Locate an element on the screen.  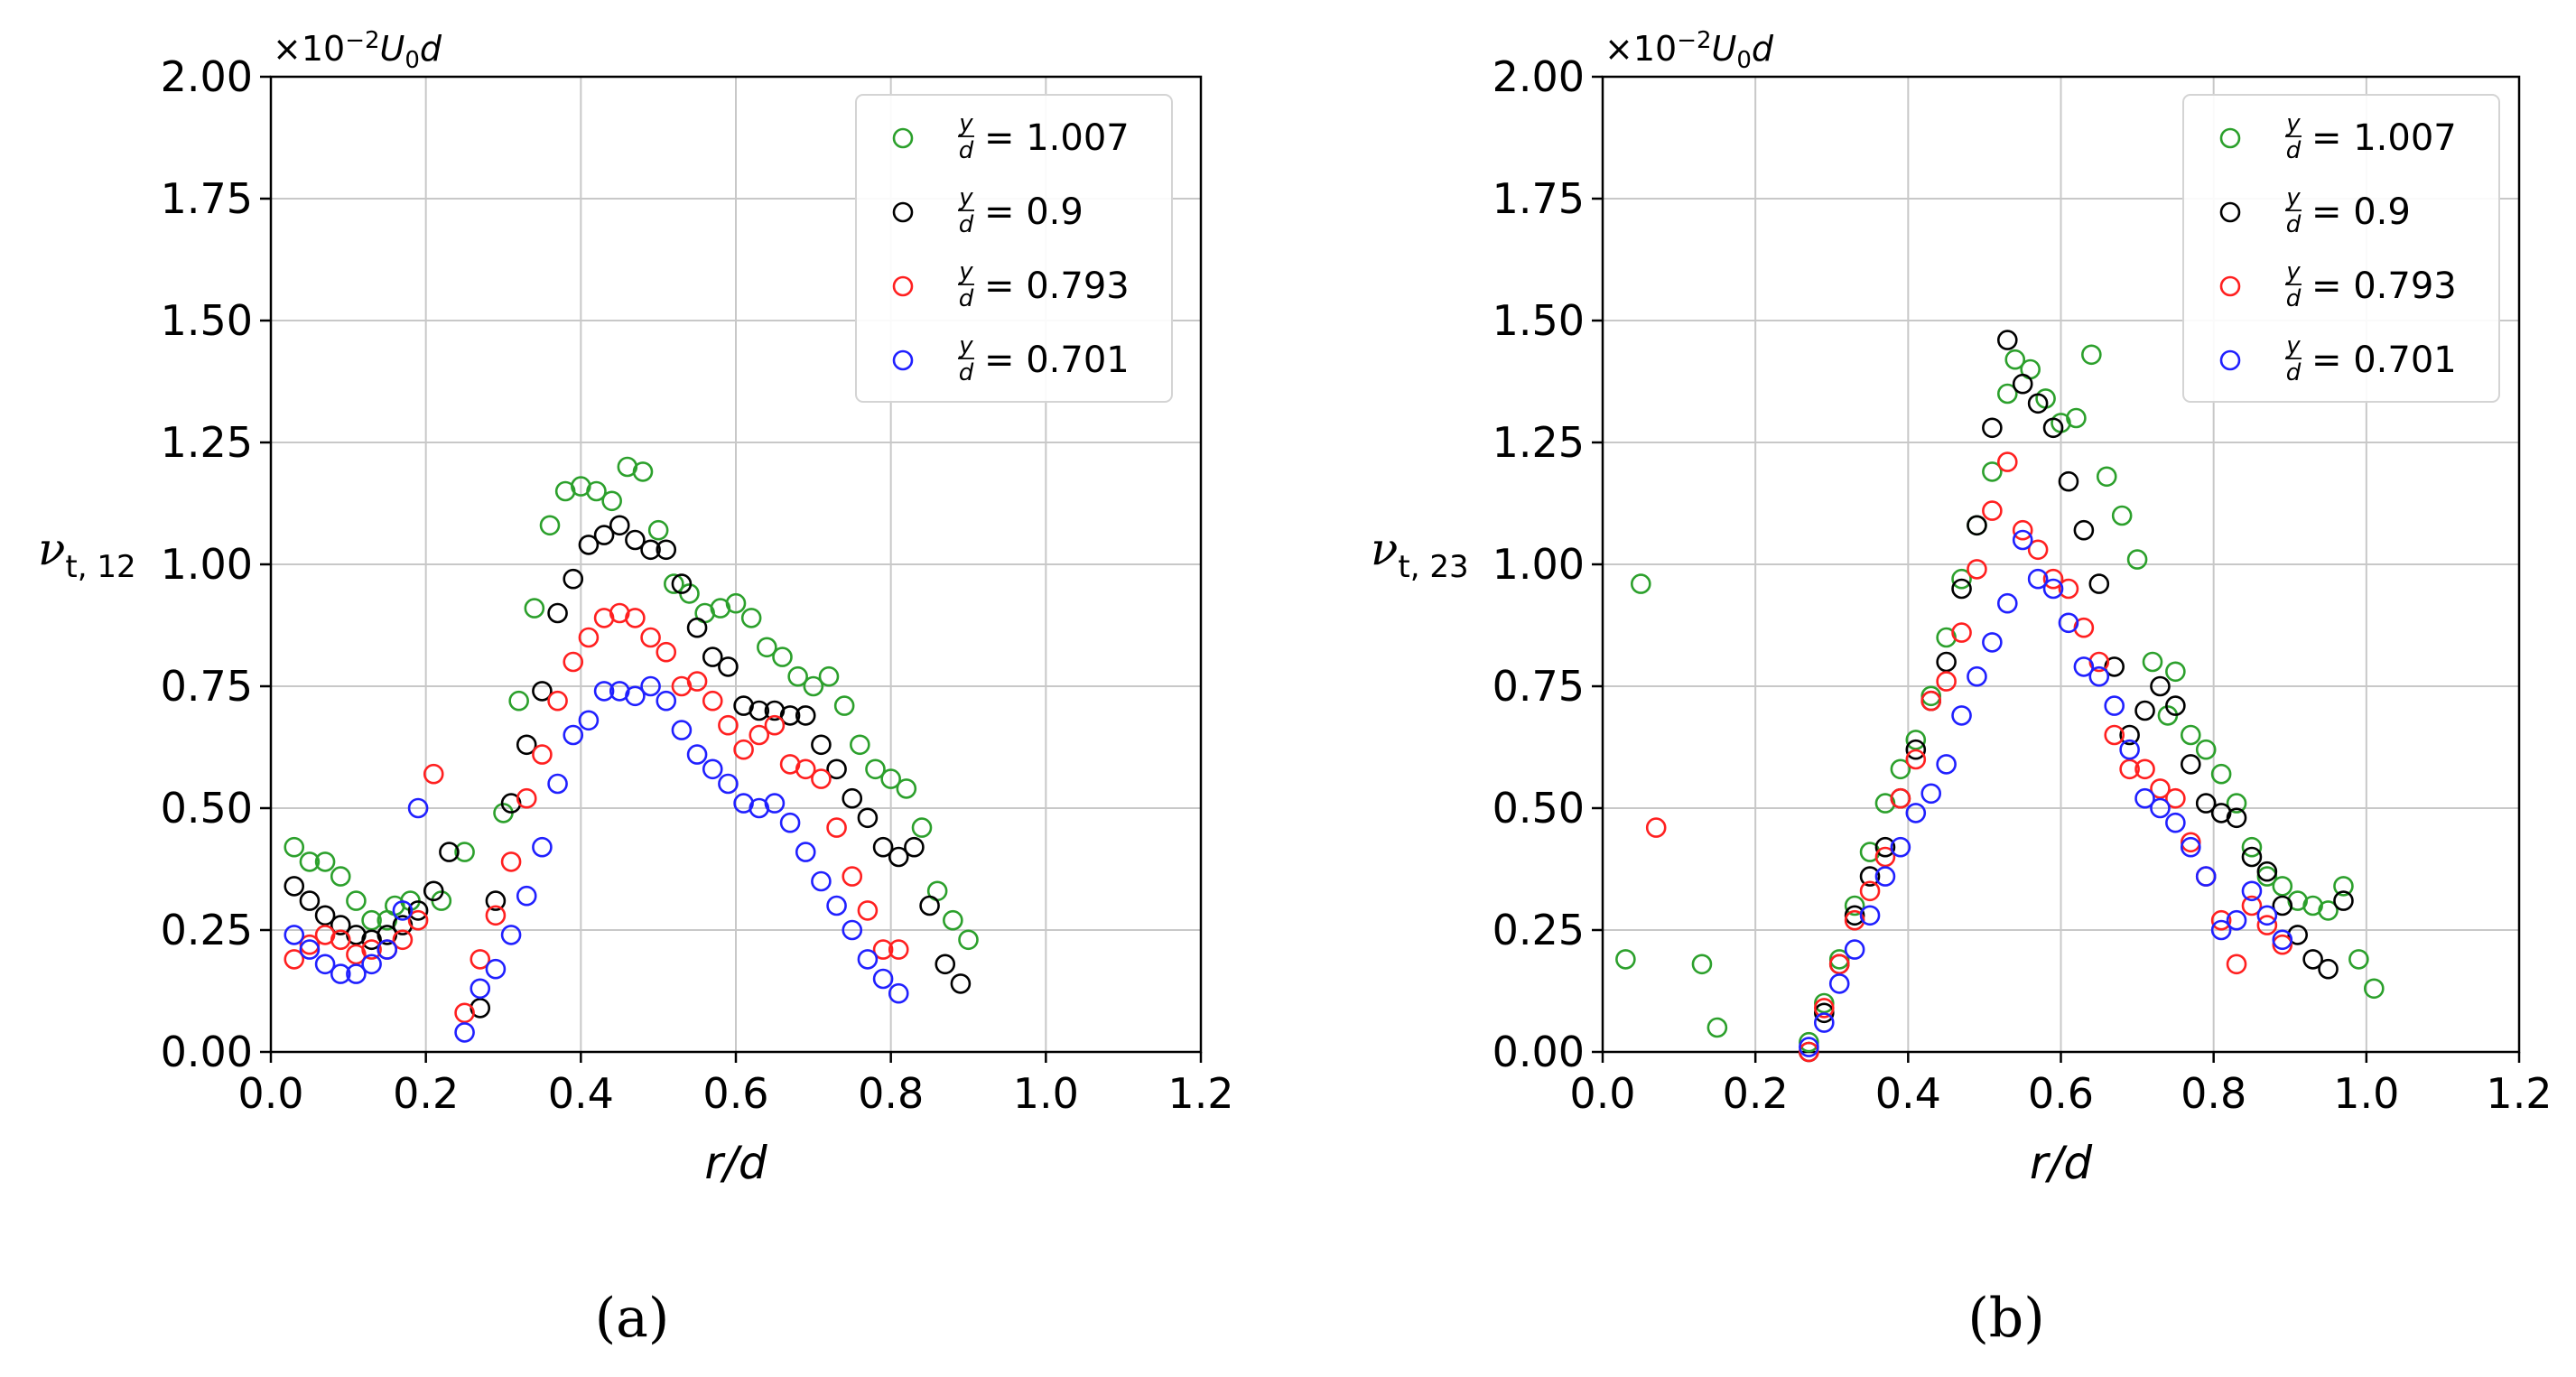
legend-marker is located at coordinates (903, 360).